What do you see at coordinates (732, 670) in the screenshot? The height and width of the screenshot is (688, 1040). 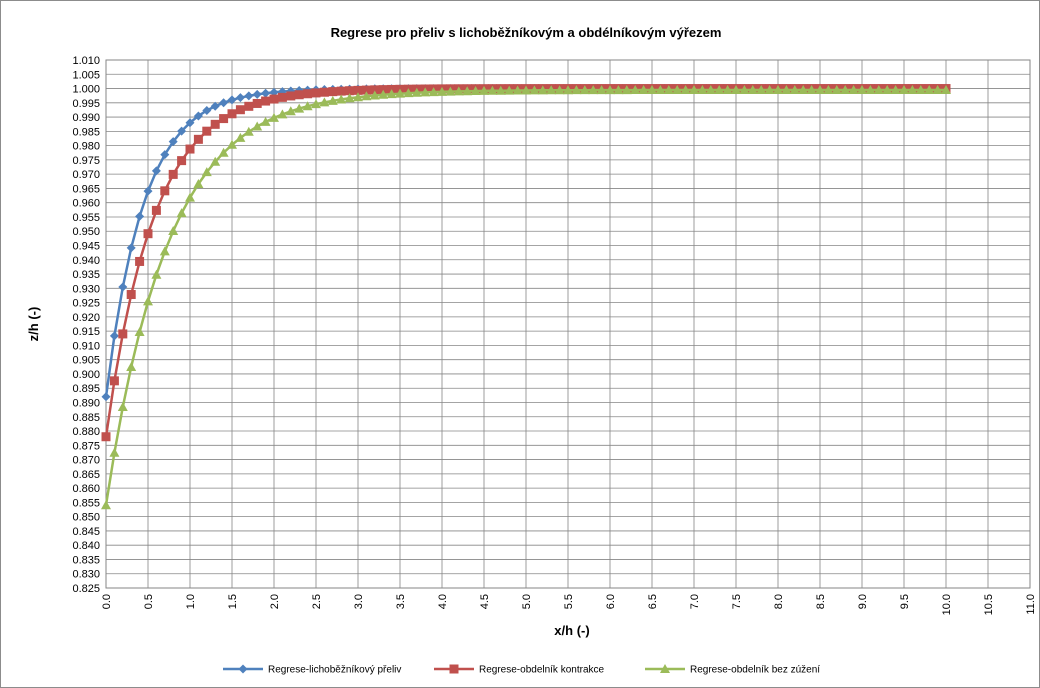 I see `legend-item: Regrese-obdelník bez zúžení` at bounding box center [732, 670].